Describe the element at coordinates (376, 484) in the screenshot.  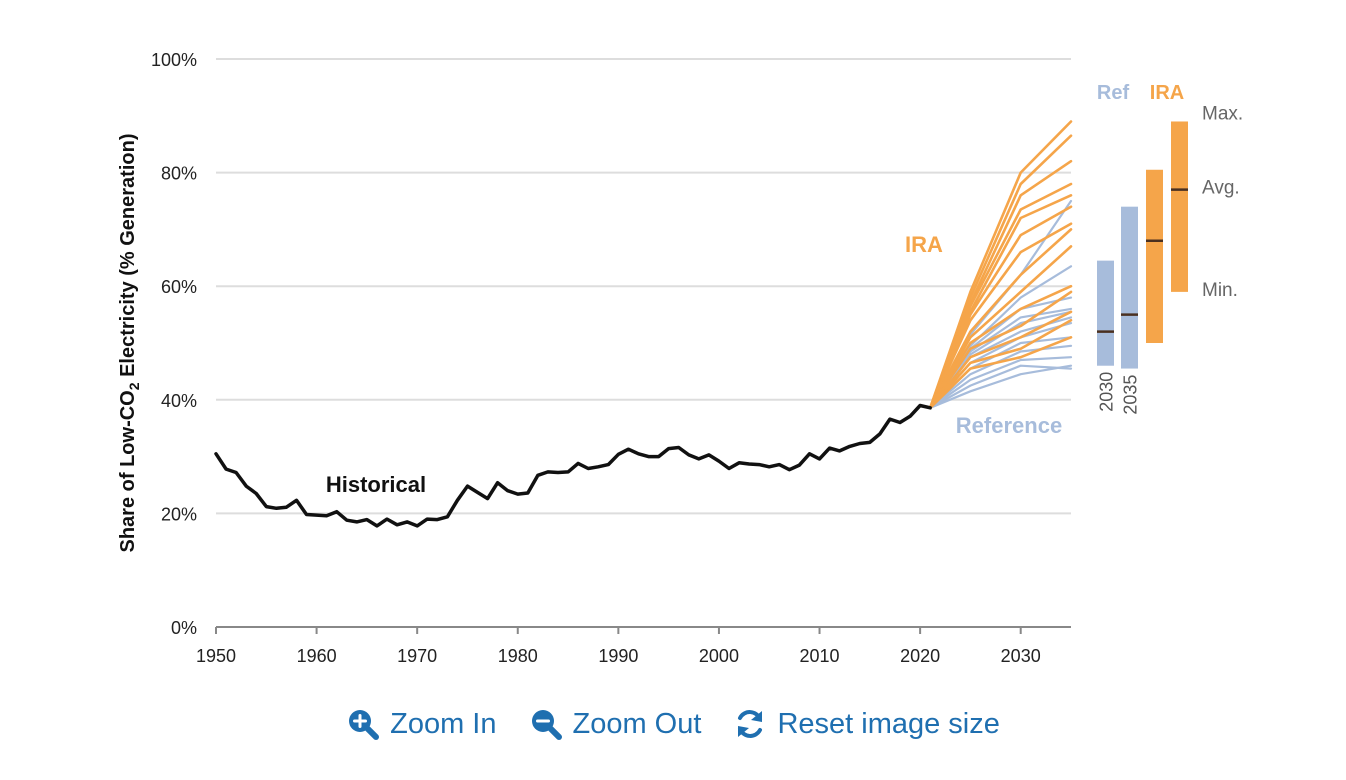
I see `historical-label: Historical` at that location.